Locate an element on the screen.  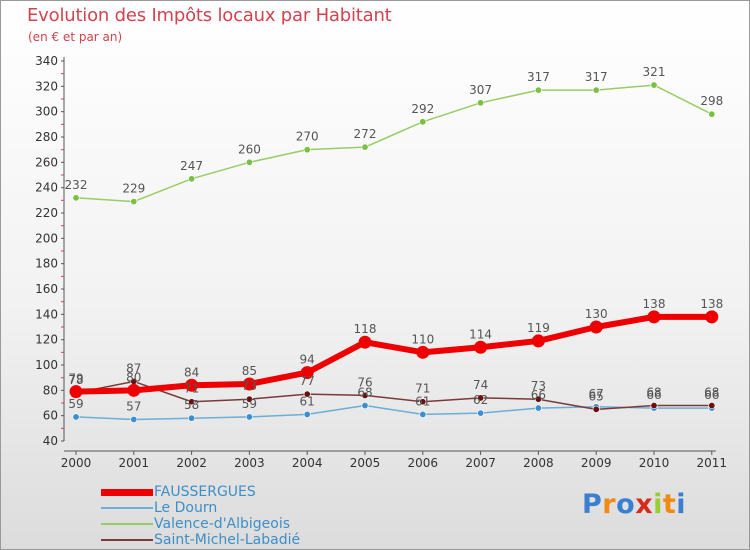
data-label-faussergues: 79 is located at coordinates (75, 379).